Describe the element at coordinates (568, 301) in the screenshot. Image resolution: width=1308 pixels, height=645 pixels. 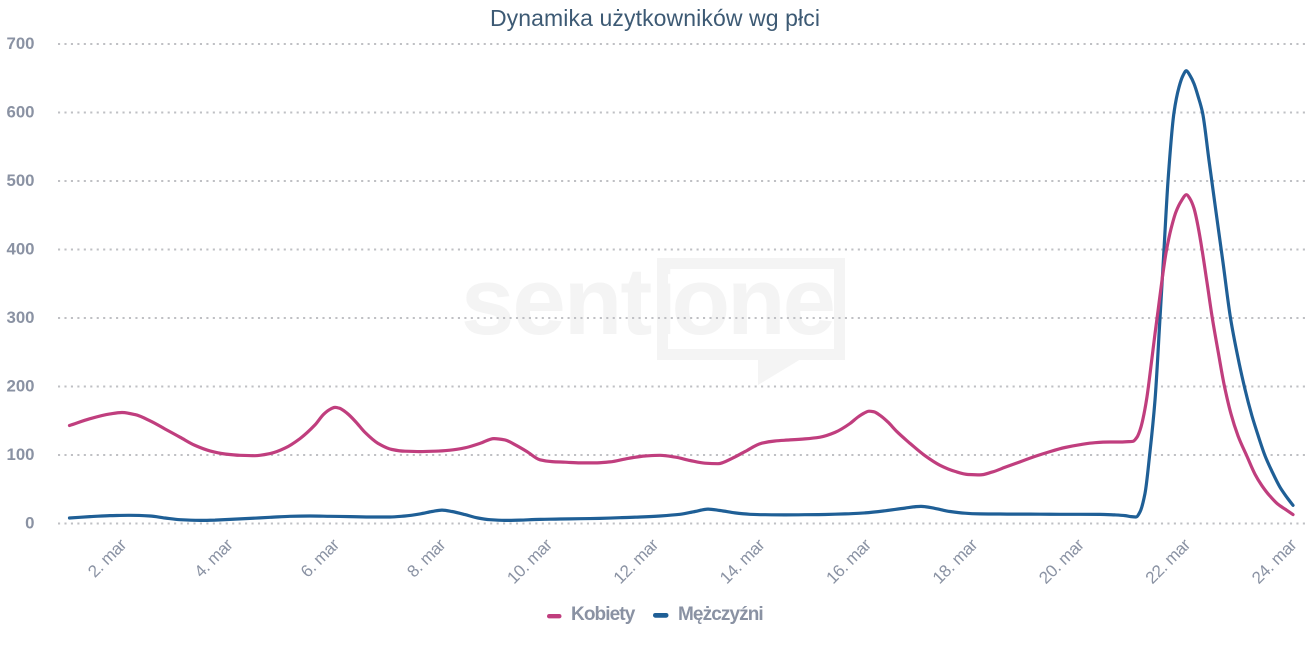
I see `svg-text: senti` at that location.